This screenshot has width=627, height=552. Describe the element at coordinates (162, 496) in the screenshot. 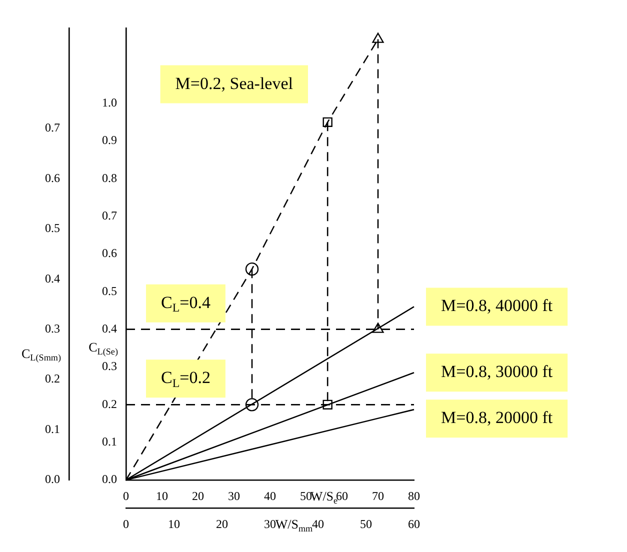

I see `x-tick-label: 10` at that location.